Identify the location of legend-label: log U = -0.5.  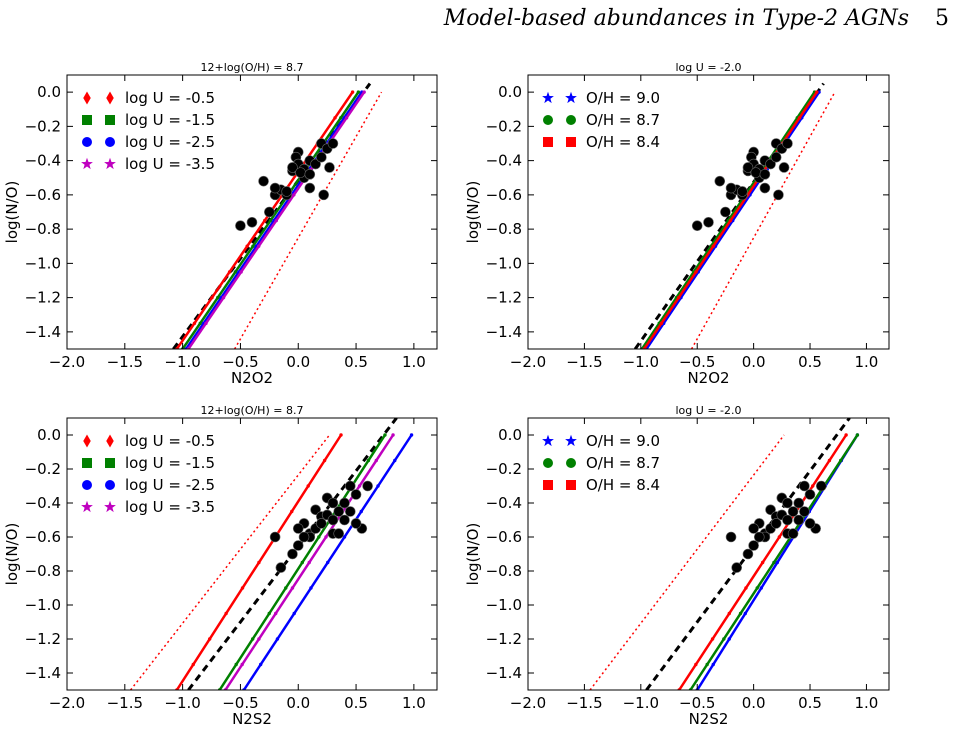
(170, 441).